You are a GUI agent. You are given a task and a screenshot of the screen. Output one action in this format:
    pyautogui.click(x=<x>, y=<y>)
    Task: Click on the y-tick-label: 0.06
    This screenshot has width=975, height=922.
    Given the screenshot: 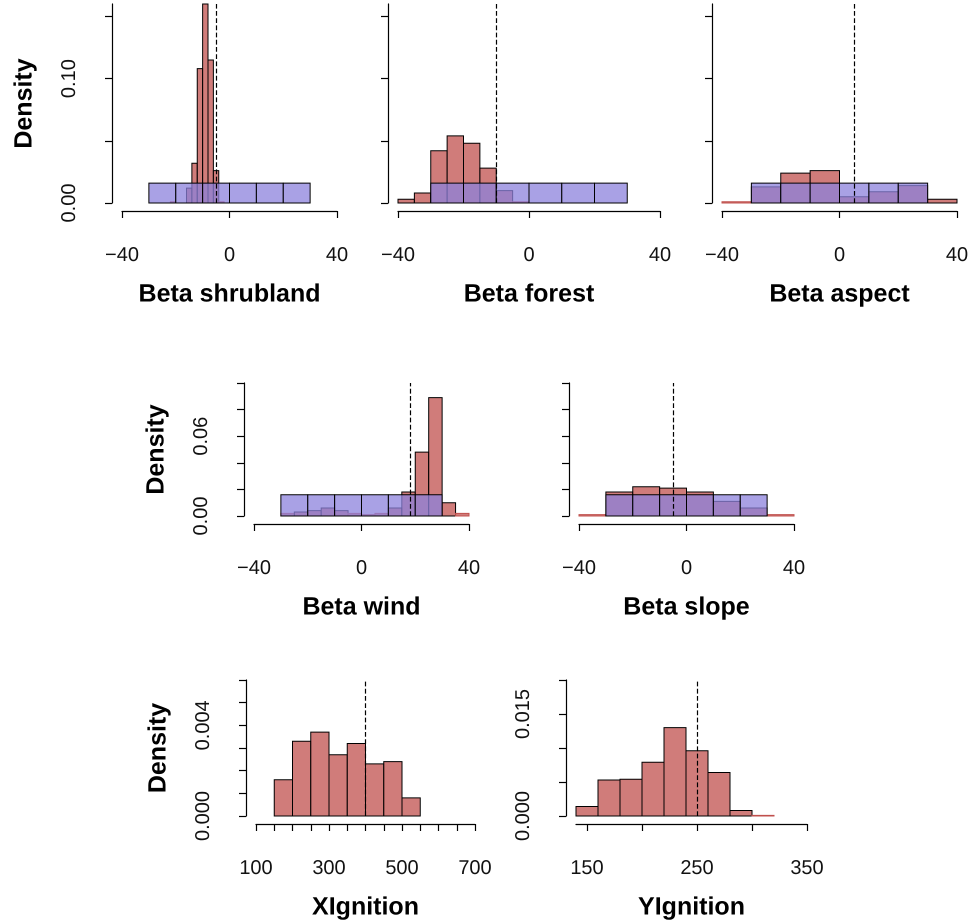 What is the action you would take?
    pyautogui.click(x=201, y=436)
    